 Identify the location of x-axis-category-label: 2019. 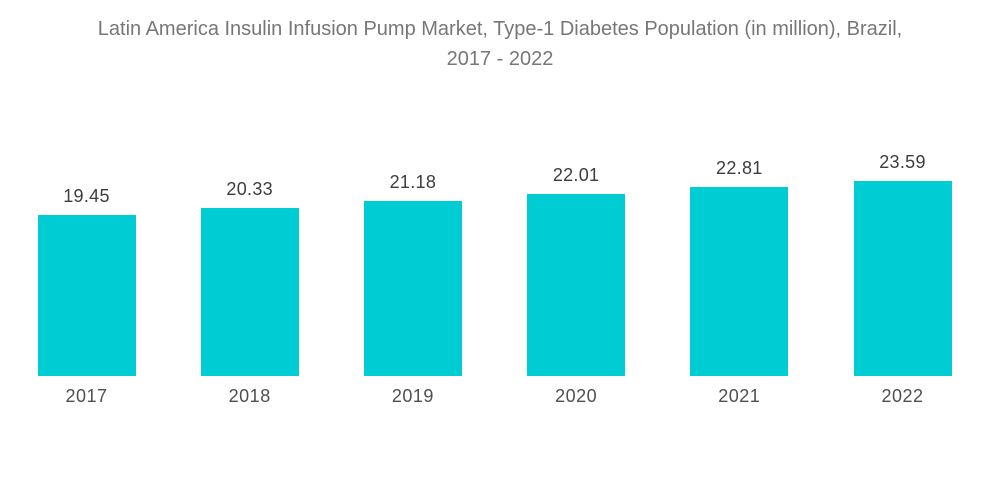
(412, 396).